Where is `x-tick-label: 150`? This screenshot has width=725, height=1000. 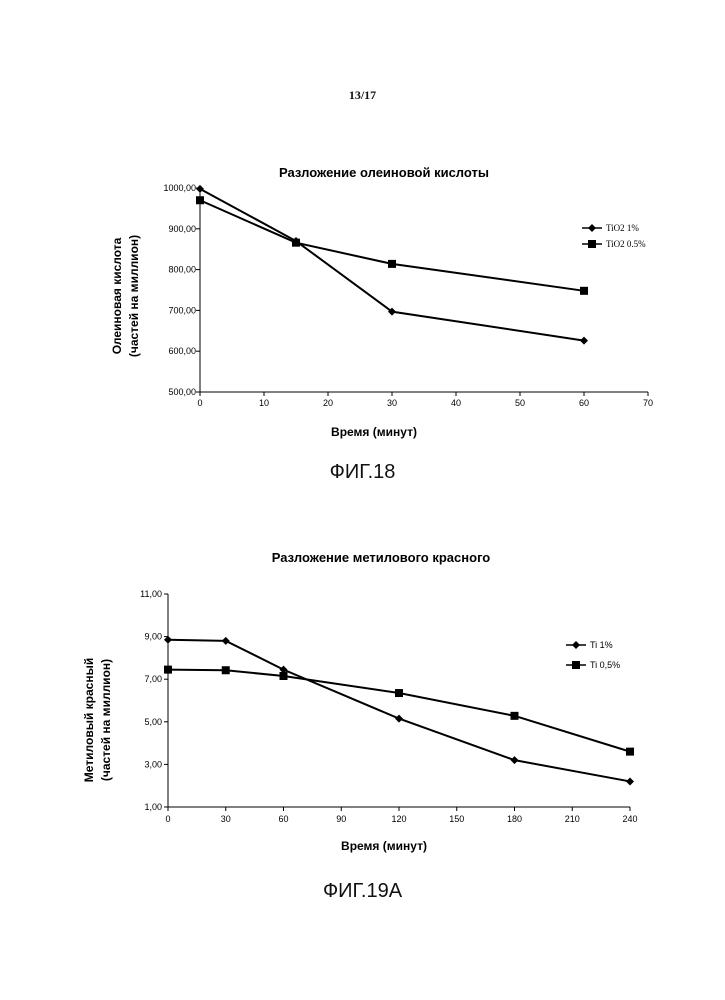
x-tick-label: 150 is located at coordinates (456, 819).